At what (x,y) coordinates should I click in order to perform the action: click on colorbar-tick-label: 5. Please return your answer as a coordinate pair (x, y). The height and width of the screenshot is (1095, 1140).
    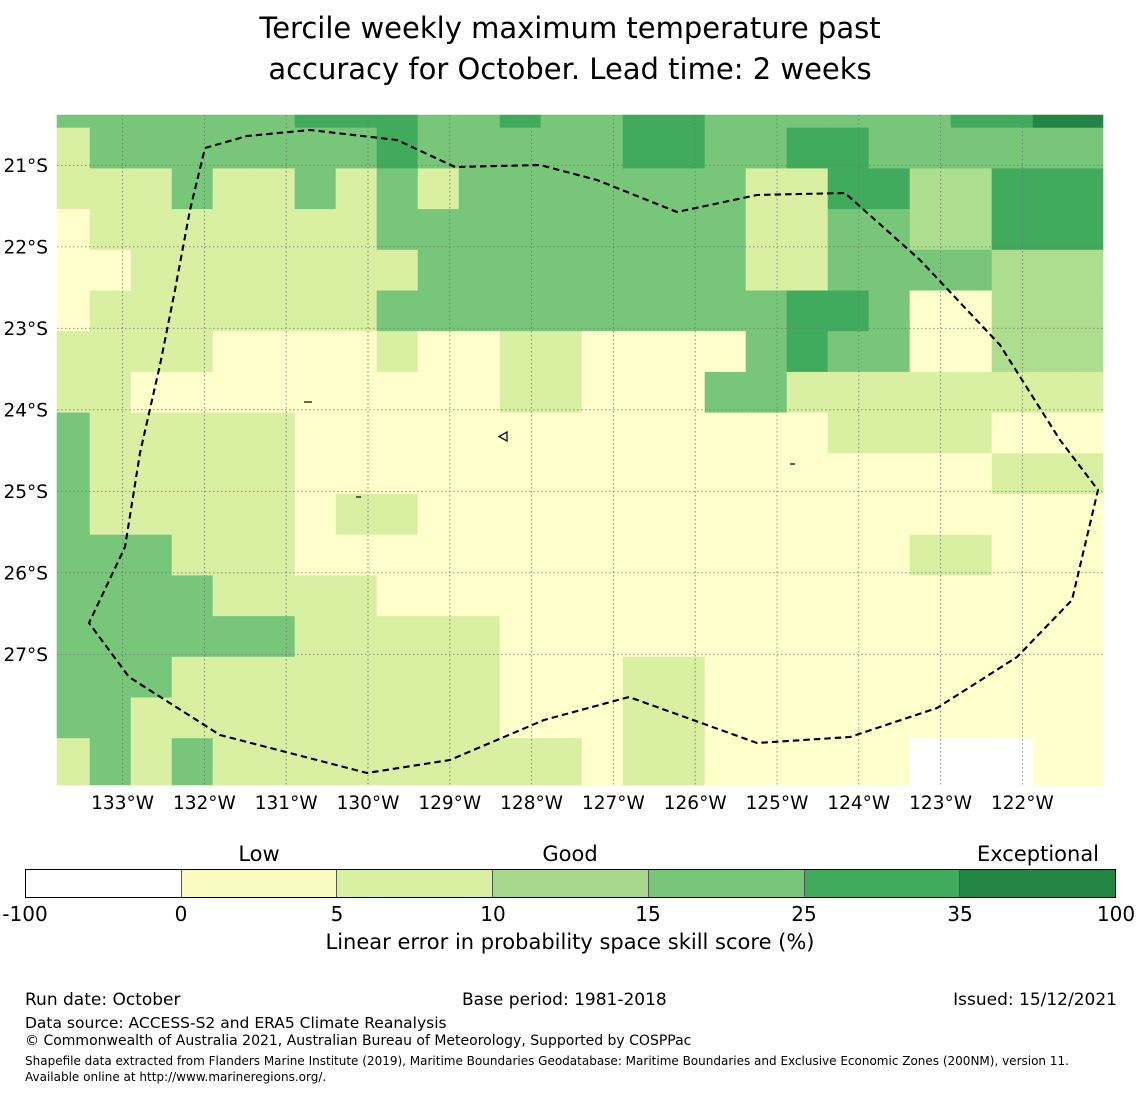
    Looking at the image, I should click on (337, 914).